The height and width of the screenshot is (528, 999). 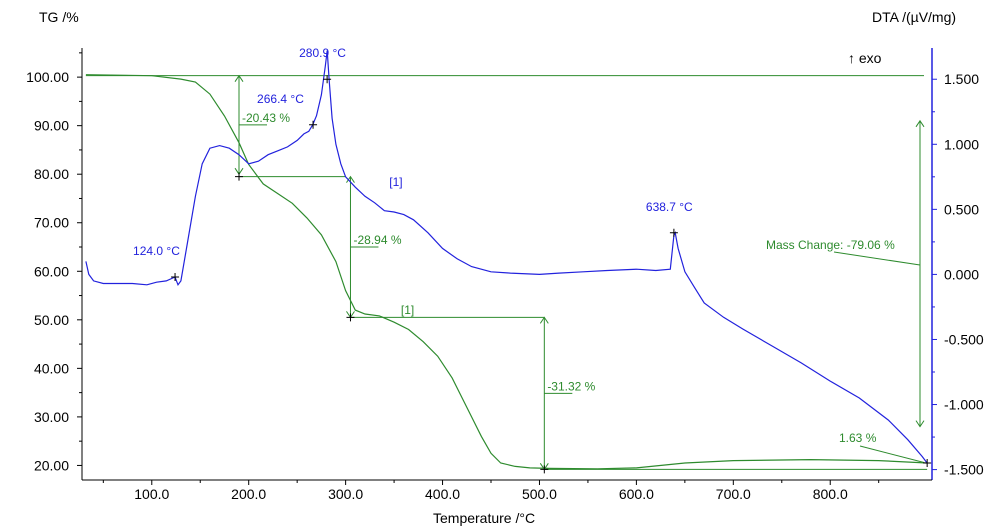 What do you see at coordinates (484, 518) in the screenshot?
I see `x-axis-title: Temperature /°C` at bounding box center [484, 518].